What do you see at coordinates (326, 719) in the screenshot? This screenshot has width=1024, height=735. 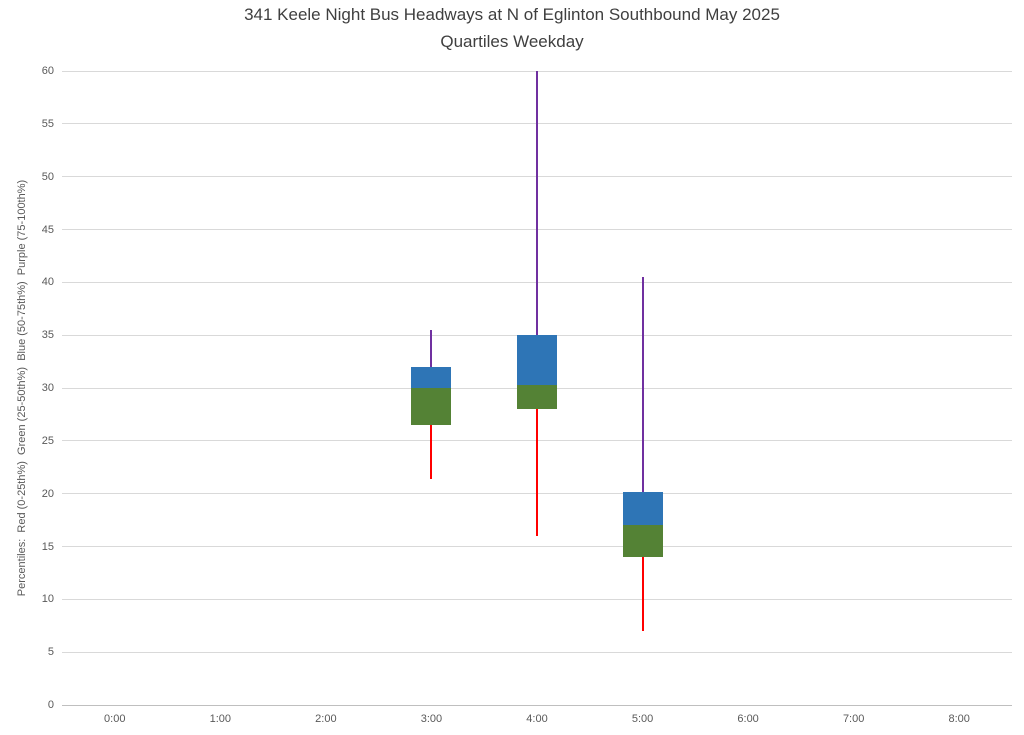 I see `x-tick-label: 2:00` at bounding box center [326, 719].